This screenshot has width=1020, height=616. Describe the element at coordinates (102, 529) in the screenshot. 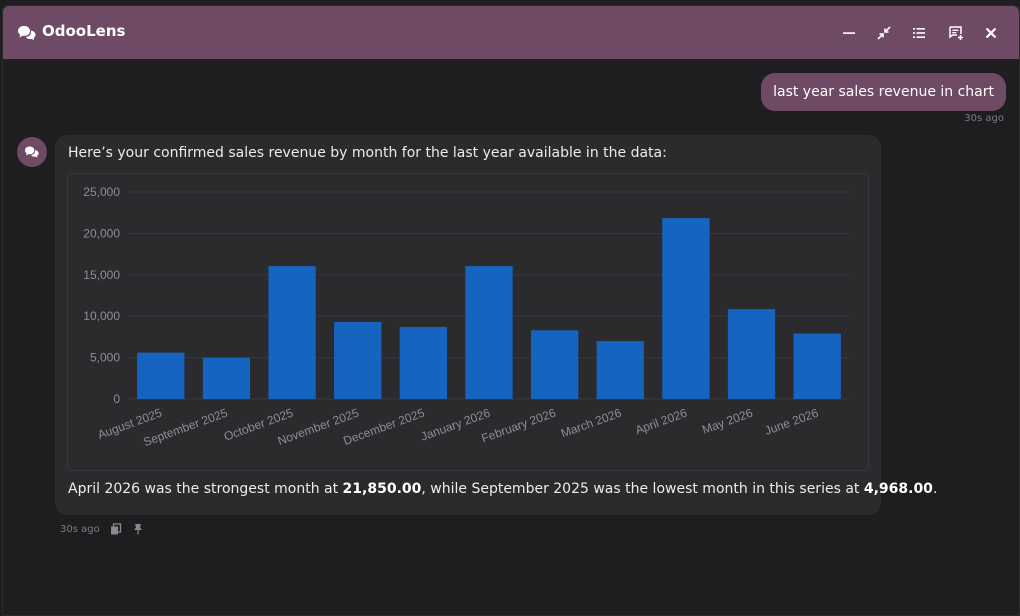

I see `assistant-message-footer: 30s ago` at that location.